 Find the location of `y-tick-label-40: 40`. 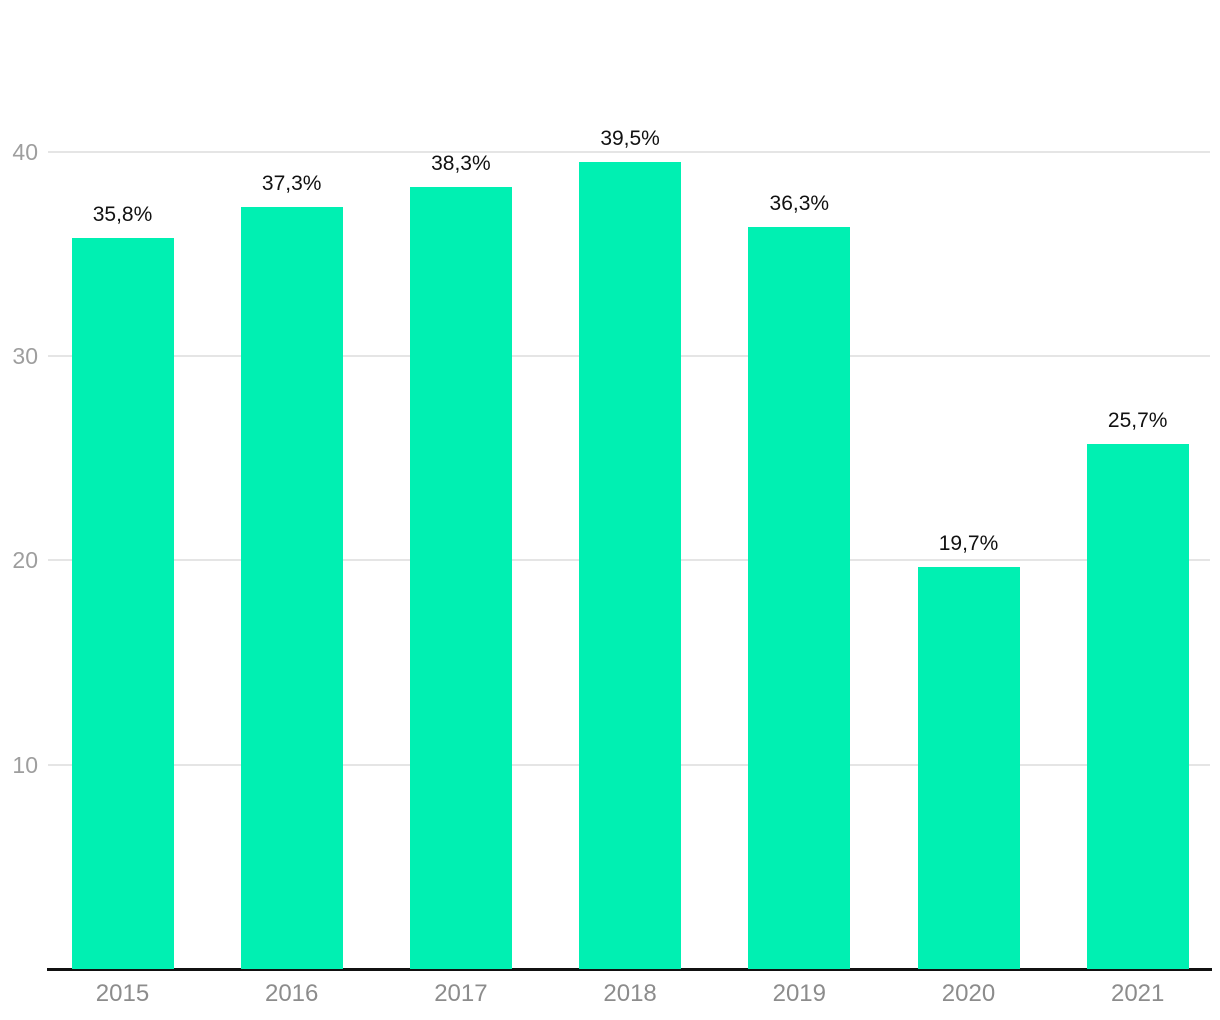

y-tick-label-40: 40 is located at coordinates (25, 151).